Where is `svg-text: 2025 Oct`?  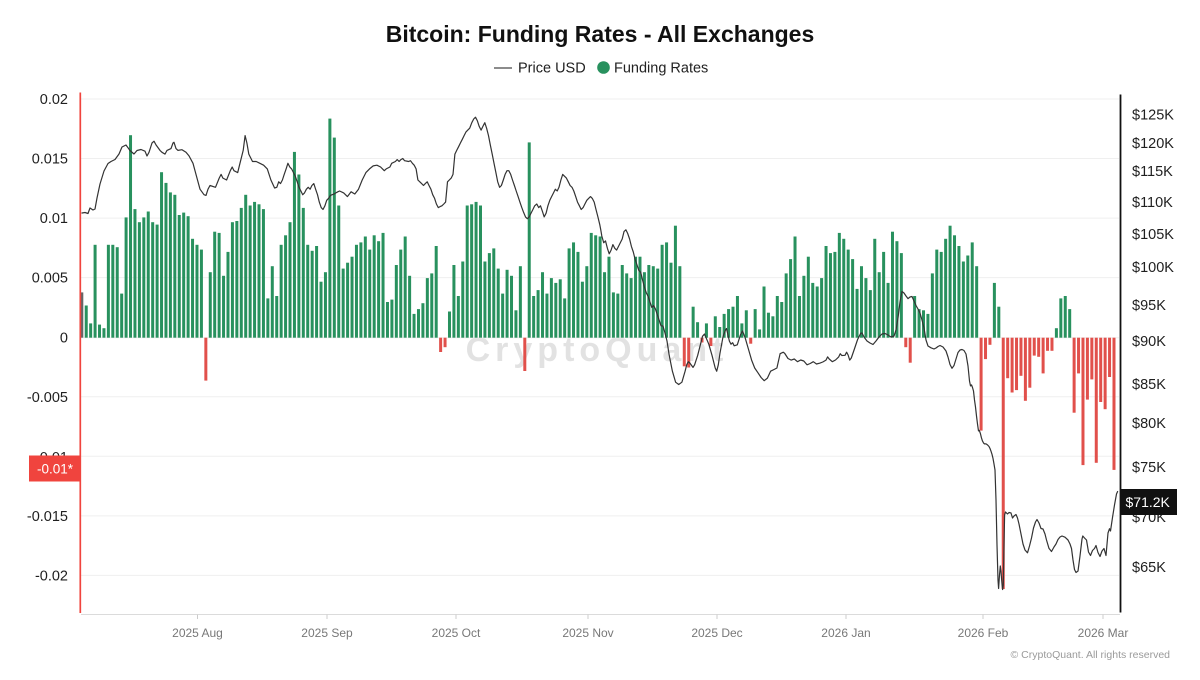 svg-text: 2025 Oct is located at coordinates (456, 633).